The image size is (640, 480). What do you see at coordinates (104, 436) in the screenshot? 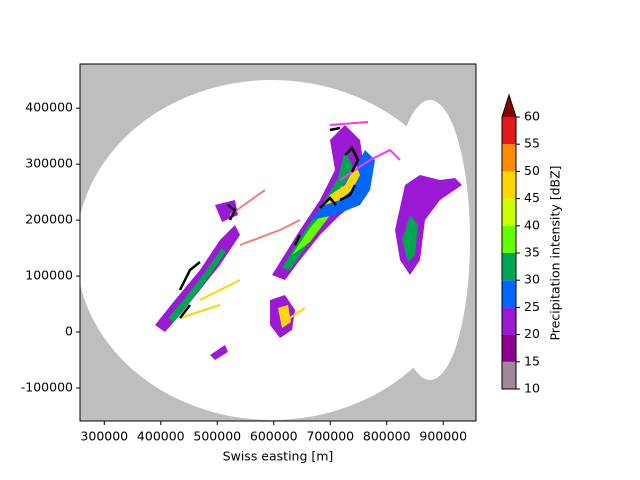
I see `x-tick-label: 300000` at bounding box center [104, 436].